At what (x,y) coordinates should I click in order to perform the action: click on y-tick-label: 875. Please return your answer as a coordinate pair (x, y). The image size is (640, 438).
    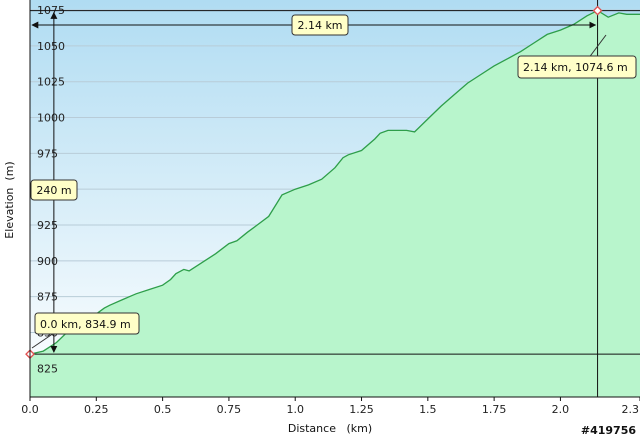
    Looking at the image, I should click on (47, 297).